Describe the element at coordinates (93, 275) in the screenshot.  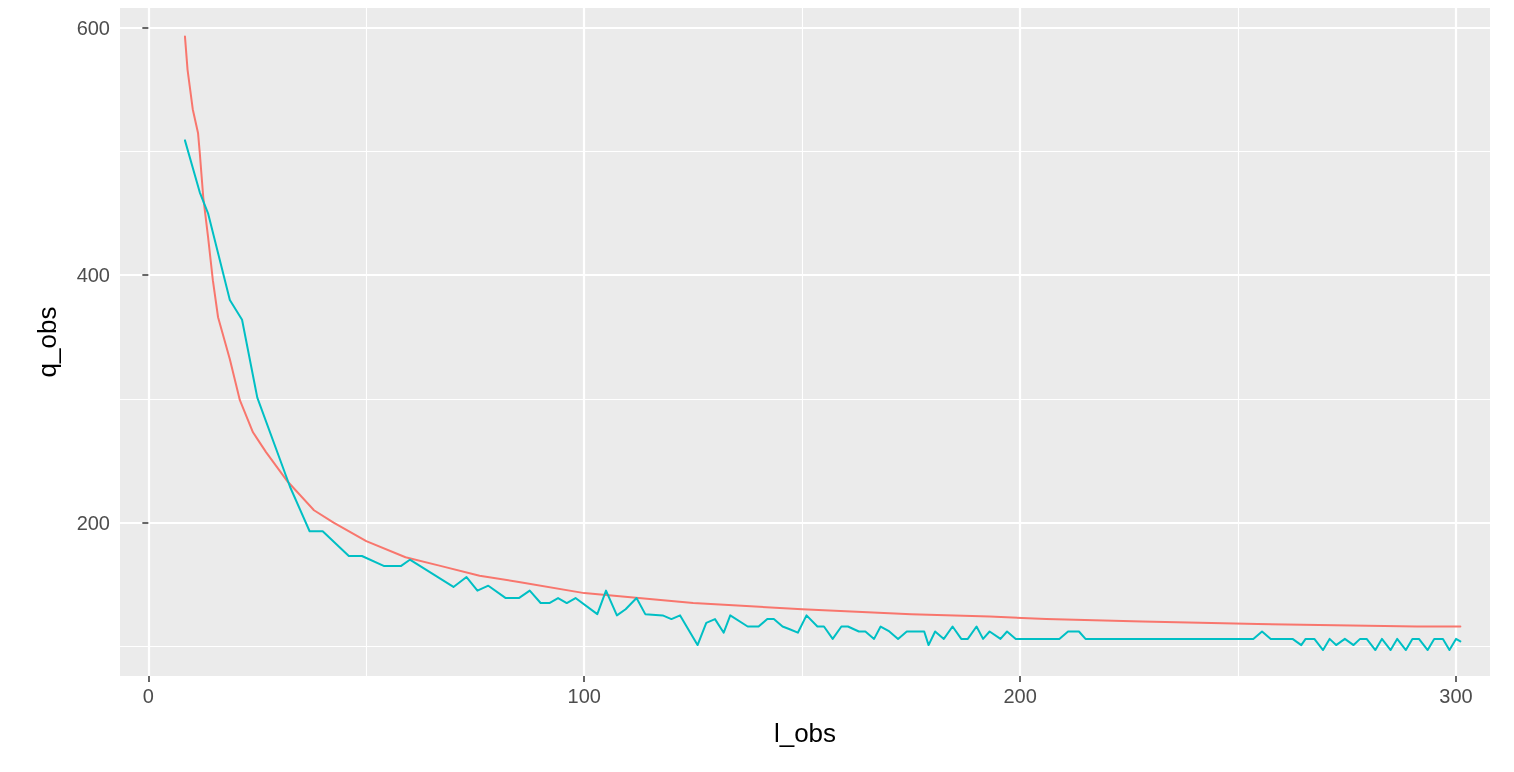
I see `y-tick-label: 400` at that location.